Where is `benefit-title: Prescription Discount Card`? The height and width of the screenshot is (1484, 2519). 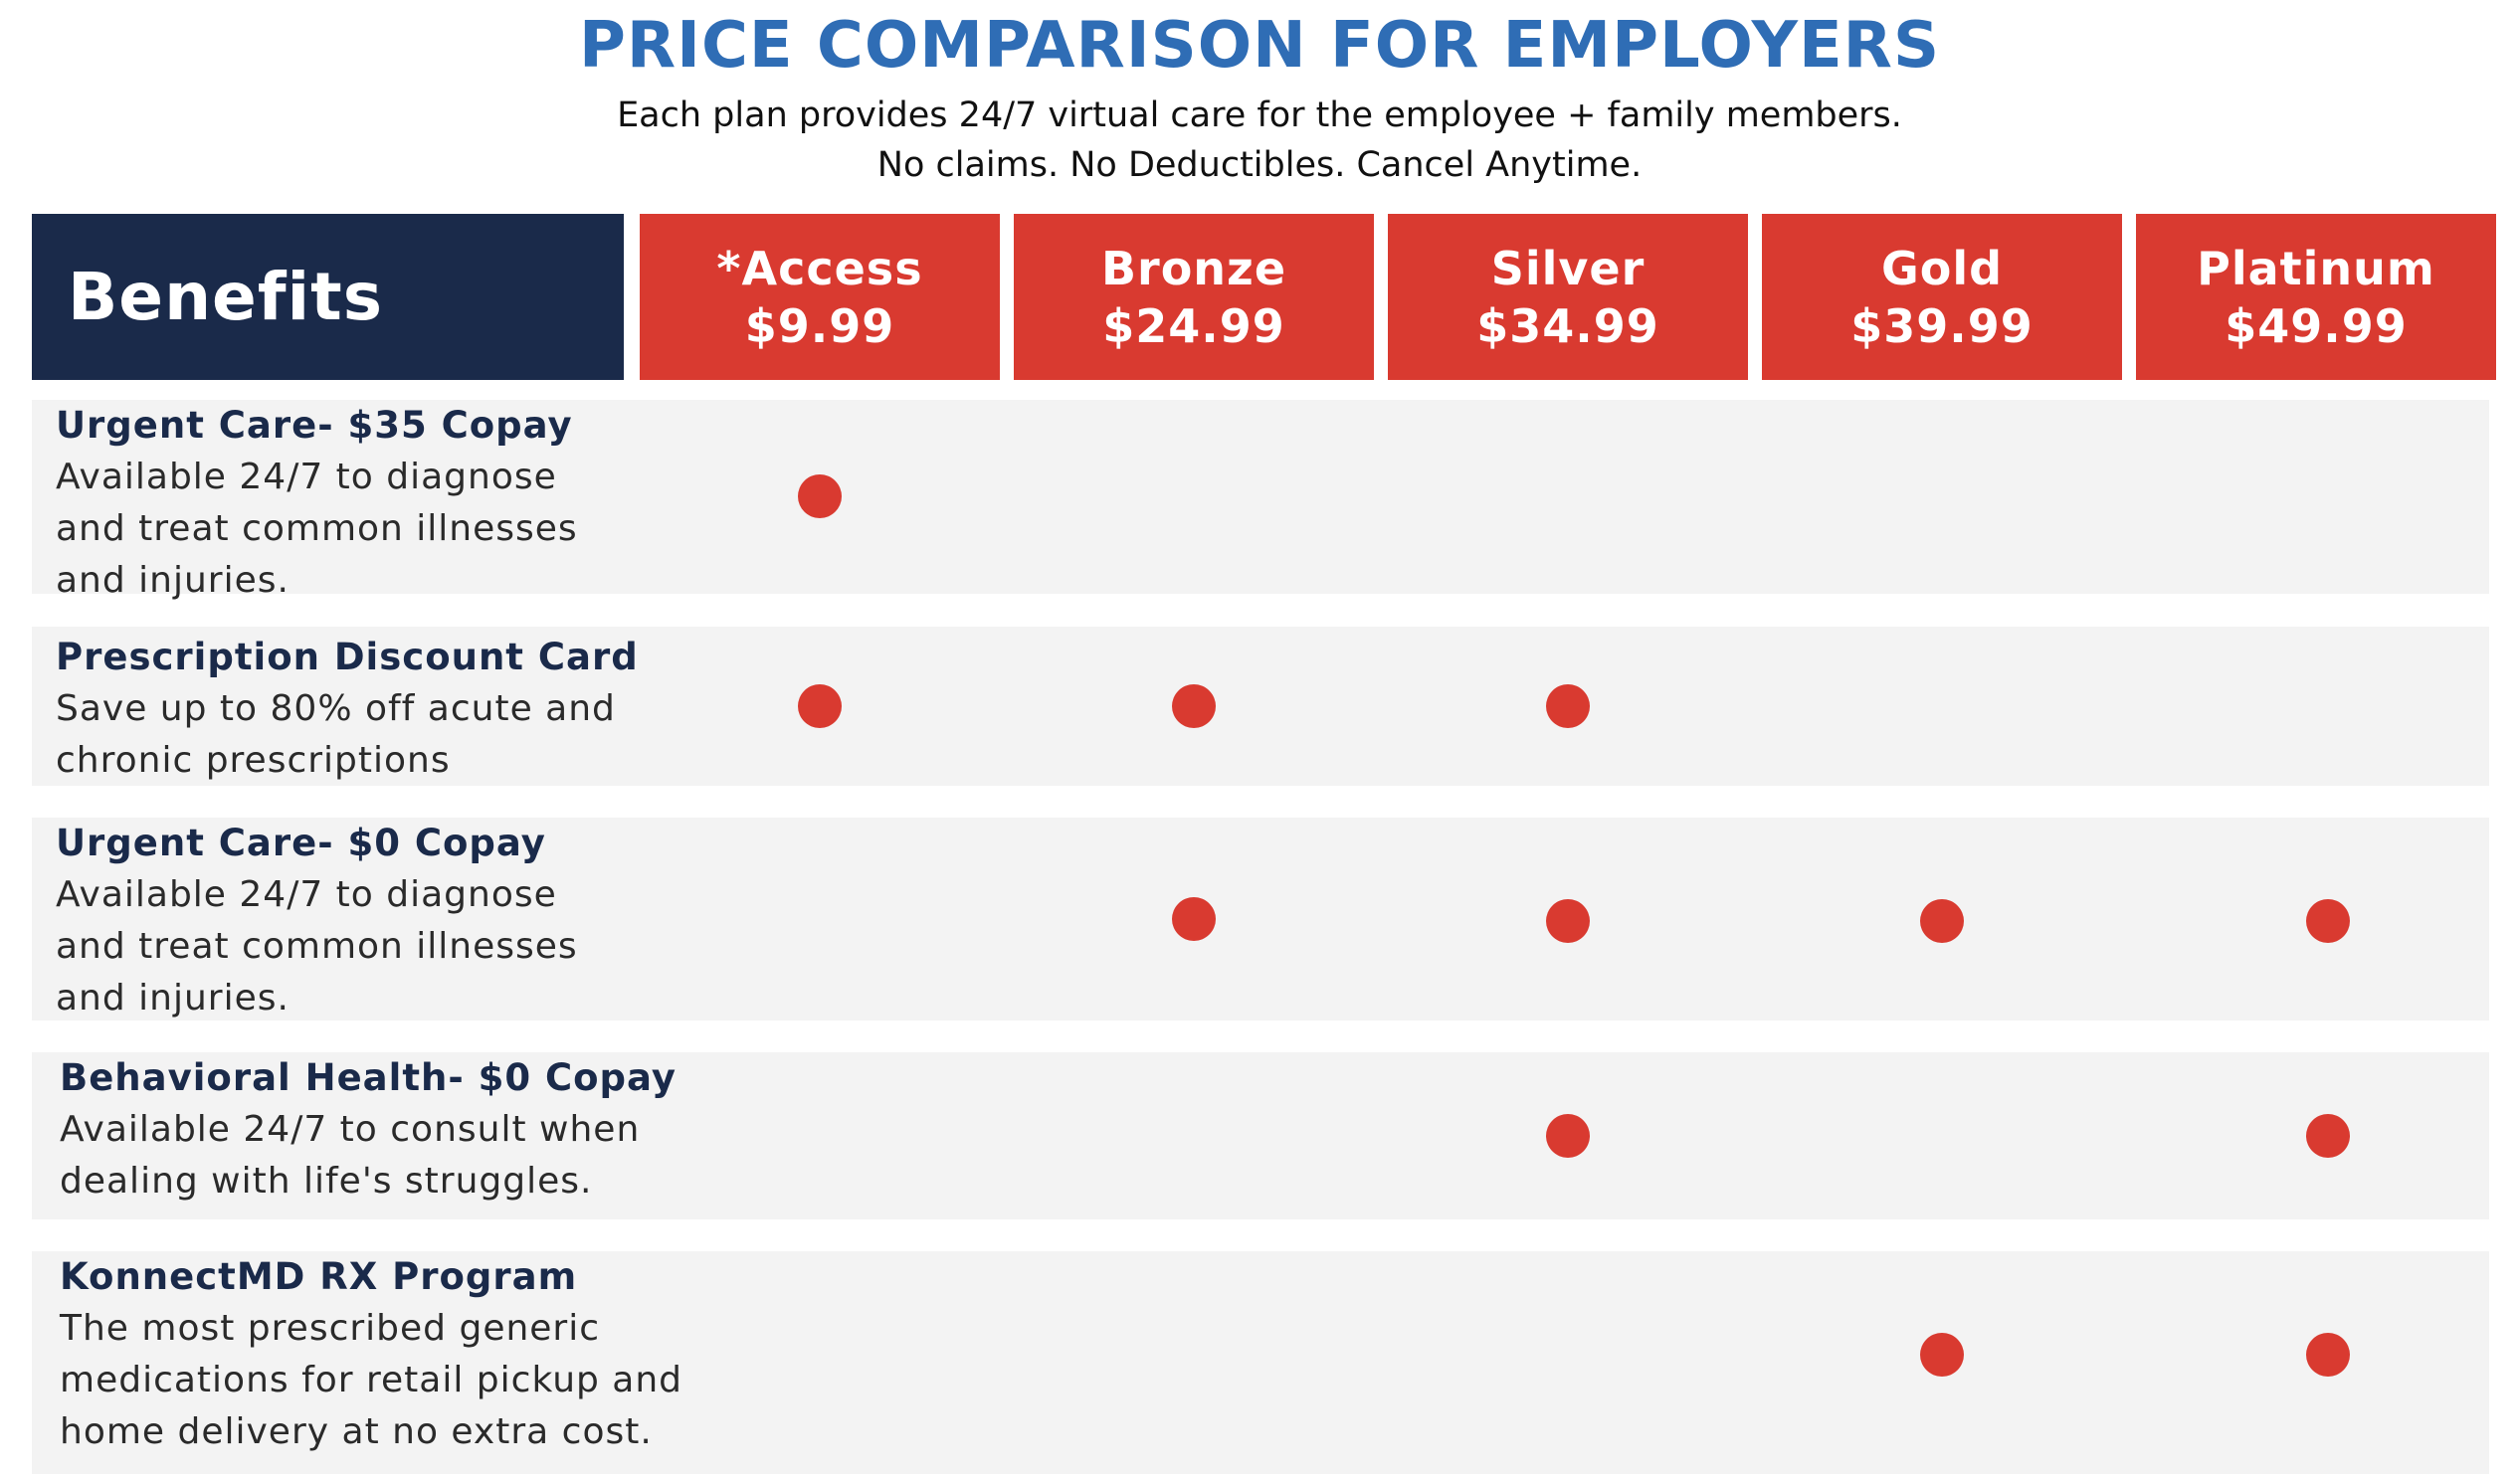
benefit-title: Prescription Discount Card is located at coordinates (347, 657).